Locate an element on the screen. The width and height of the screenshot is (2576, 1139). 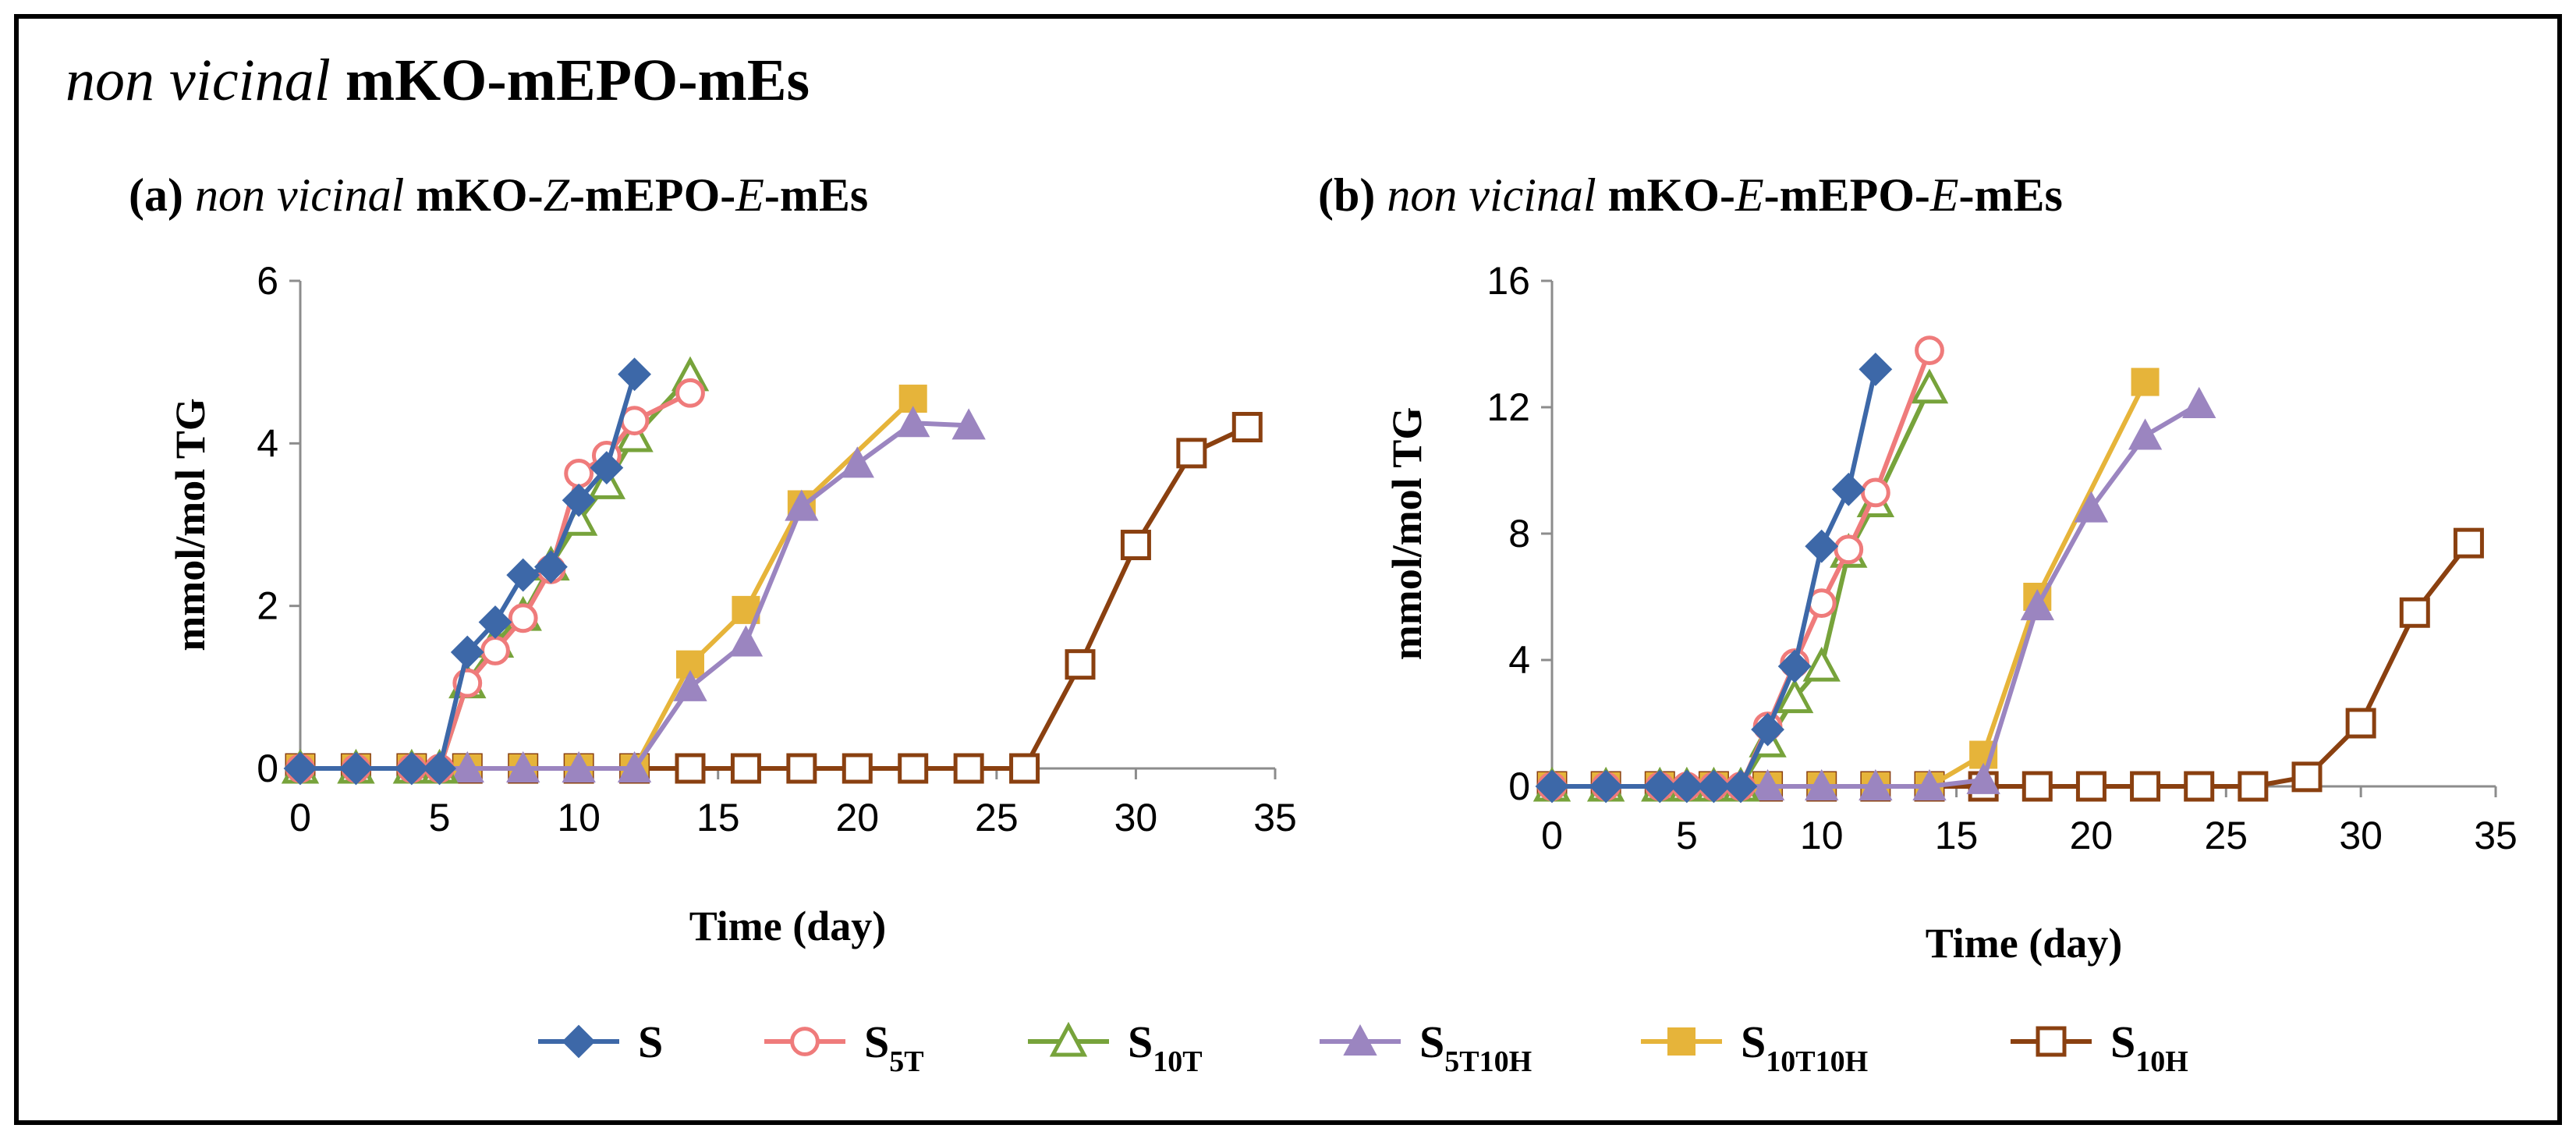
legend-label-sub: 10T is located at coordinates (1177, 1061).